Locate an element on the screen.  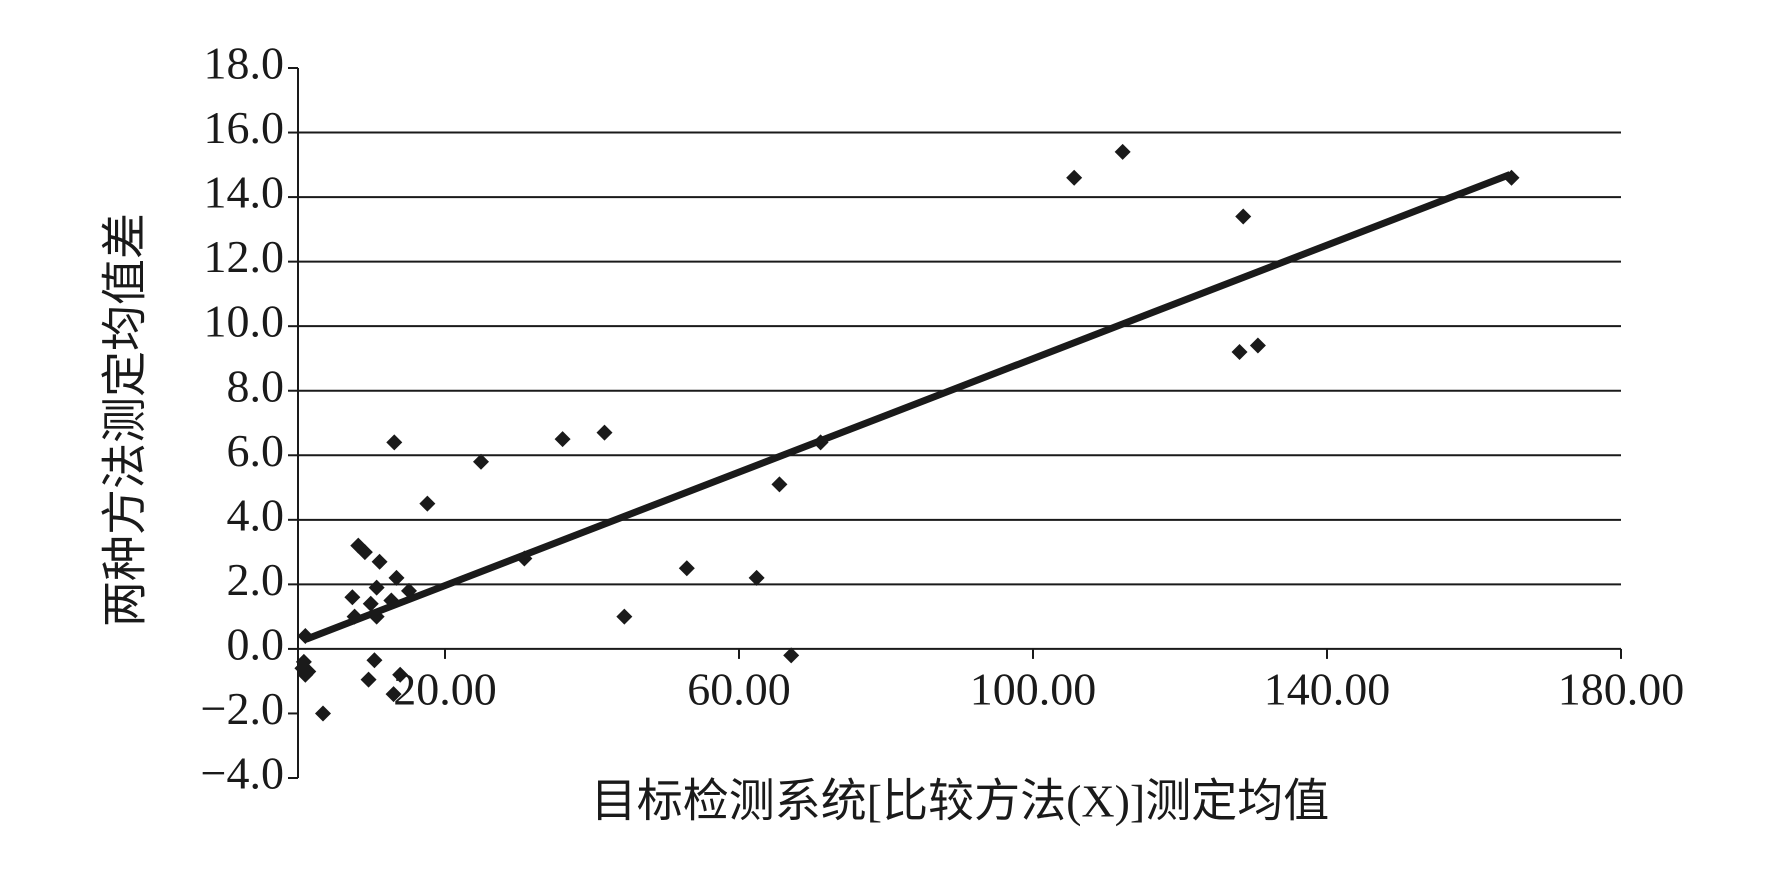
x-tick-label: 20.00 is located at coordinates (445, 689).